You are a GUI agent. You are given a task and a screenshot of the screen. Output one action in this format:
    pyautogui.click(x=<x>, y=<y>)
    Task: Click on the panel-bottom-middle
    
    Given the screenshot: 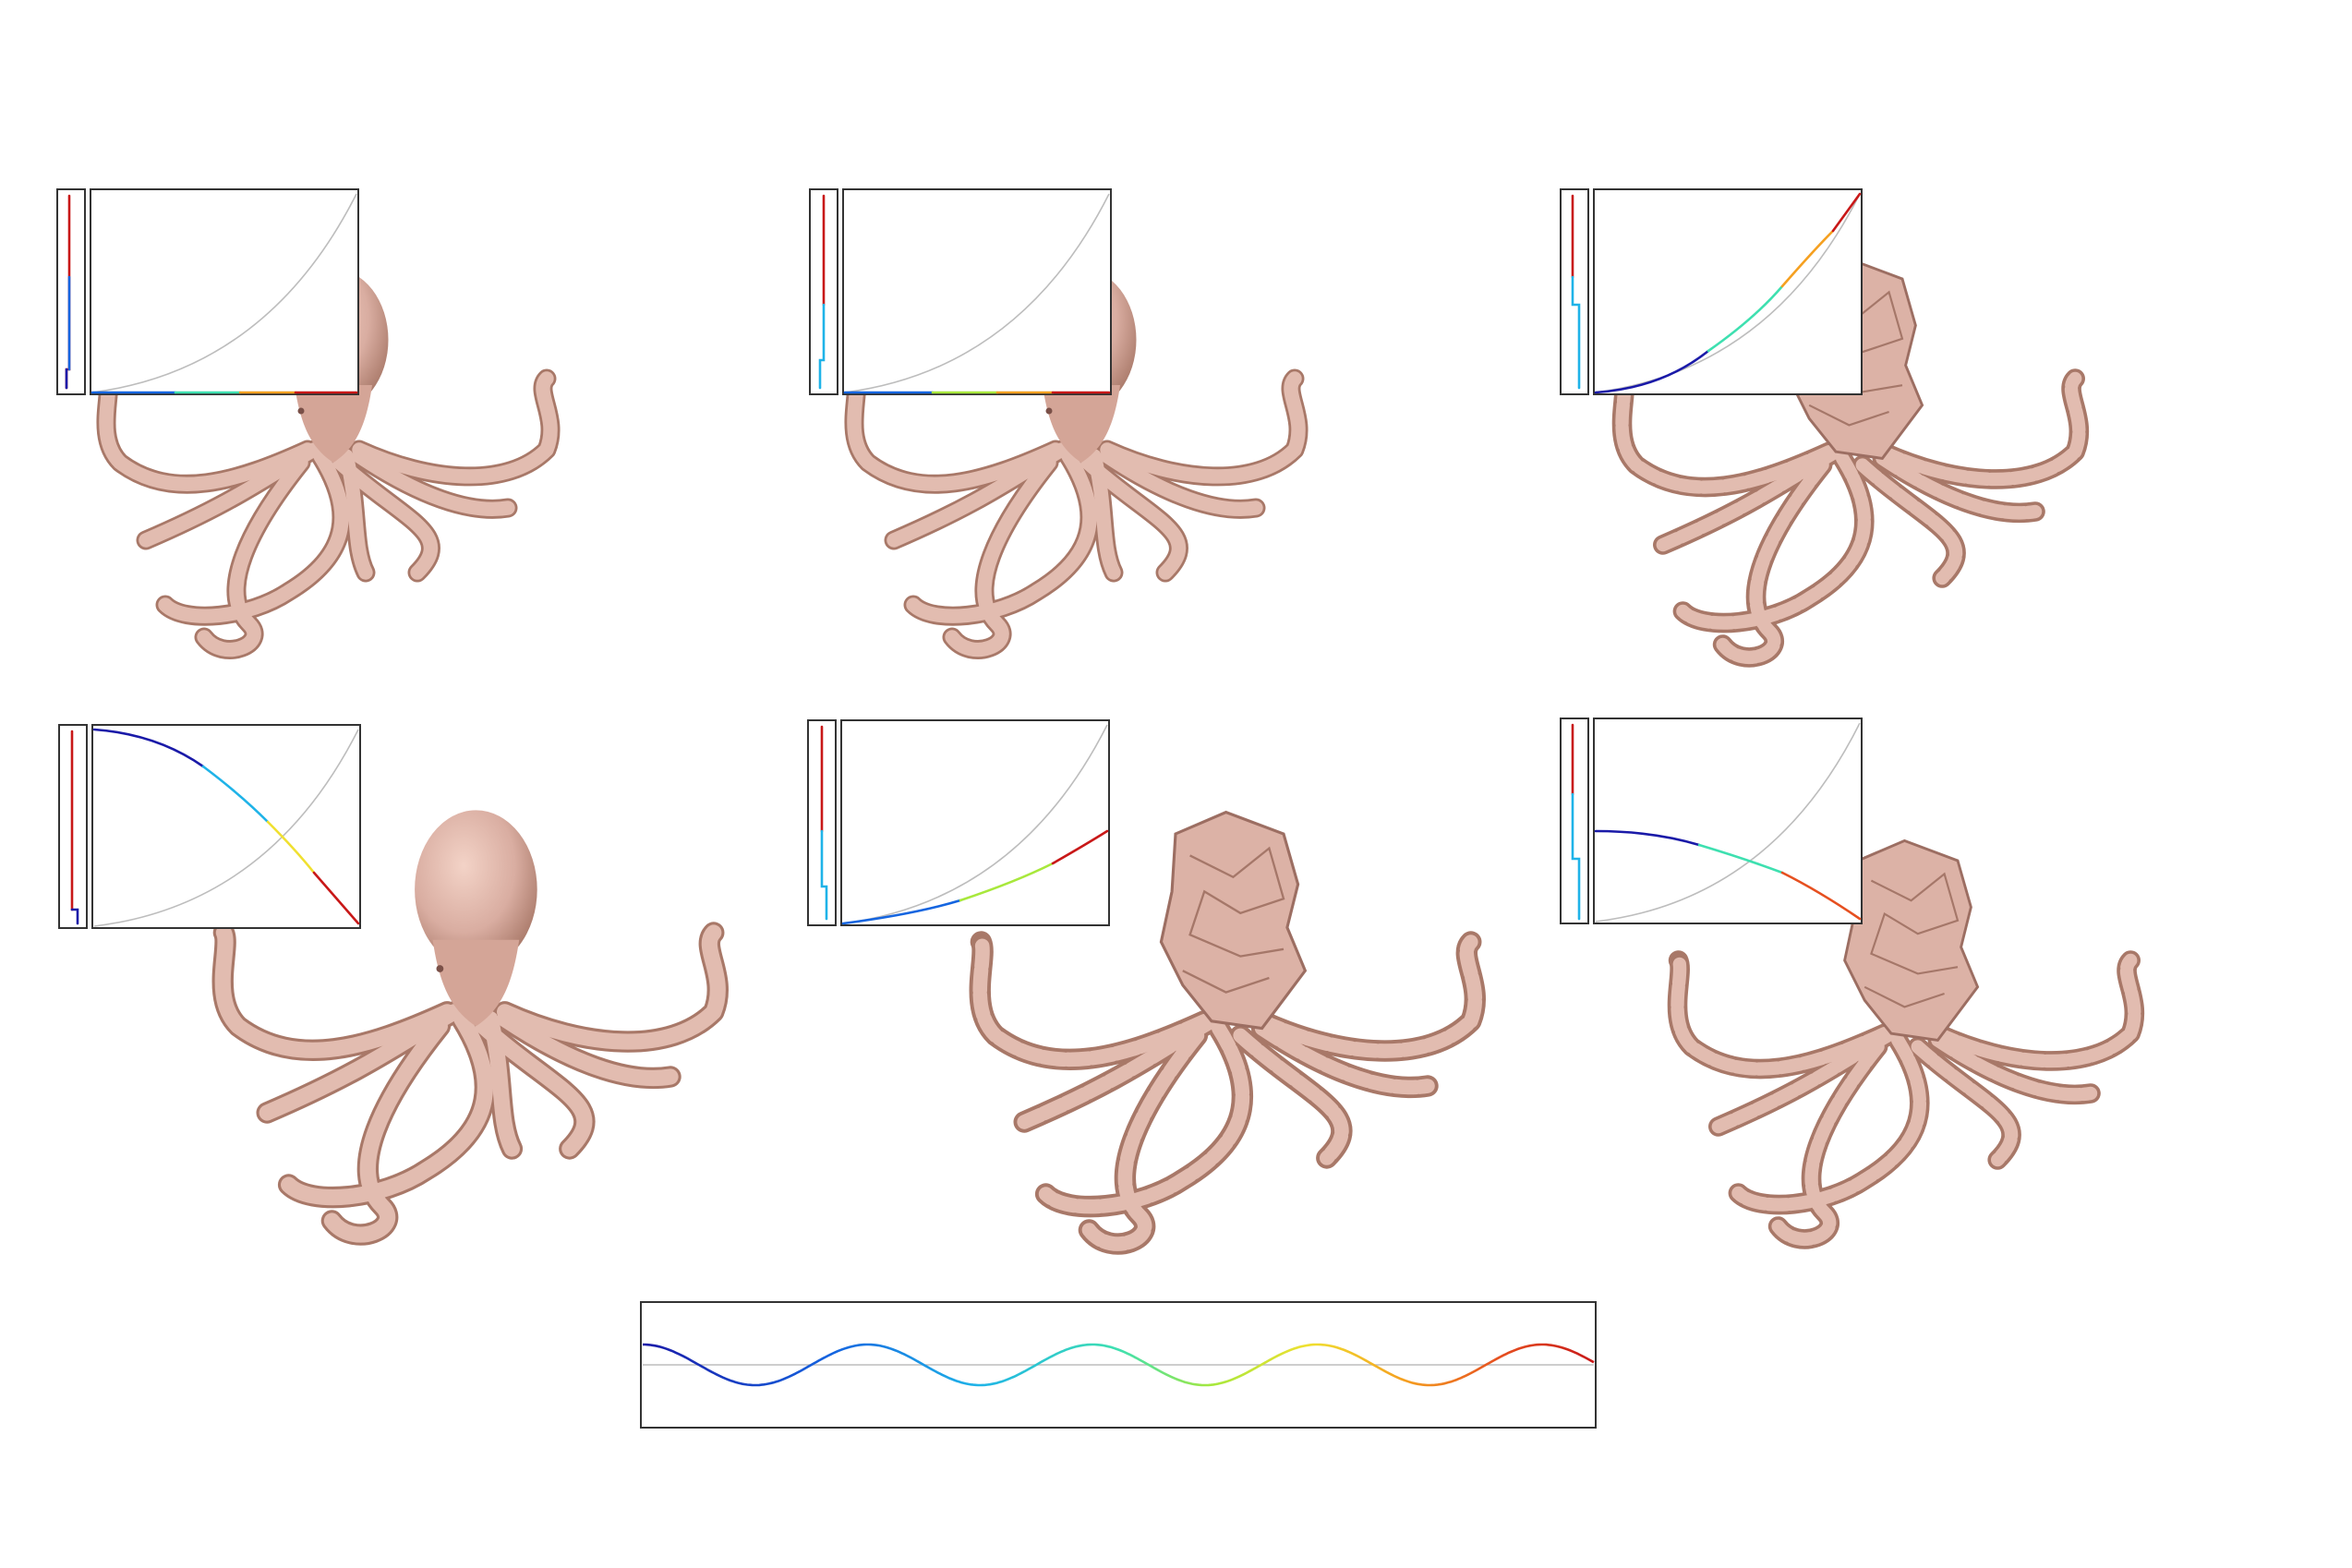 What is the action you would take?
    pyautogui.click(x=1141, y=982)
    